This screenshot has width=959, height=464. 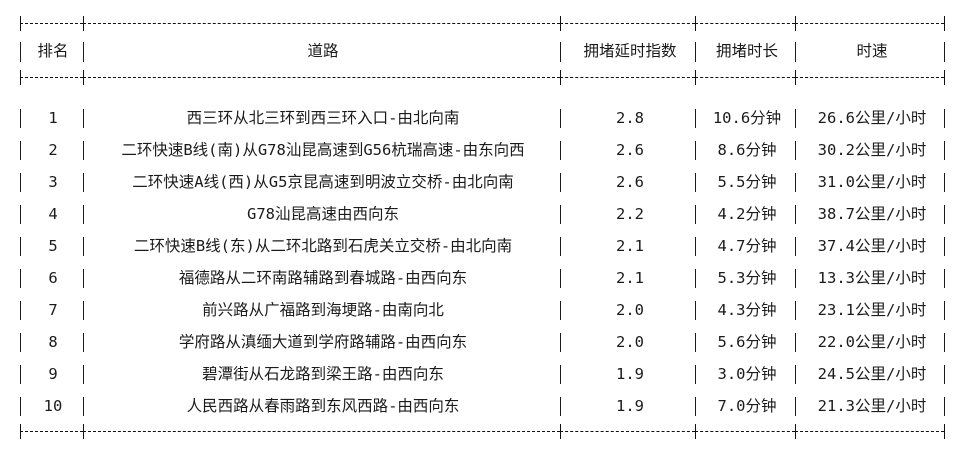 What do you see at coordinates (872, 51) in the screenshot?
I see `column-header-speed: 时速` at bounding box center [872, 51].